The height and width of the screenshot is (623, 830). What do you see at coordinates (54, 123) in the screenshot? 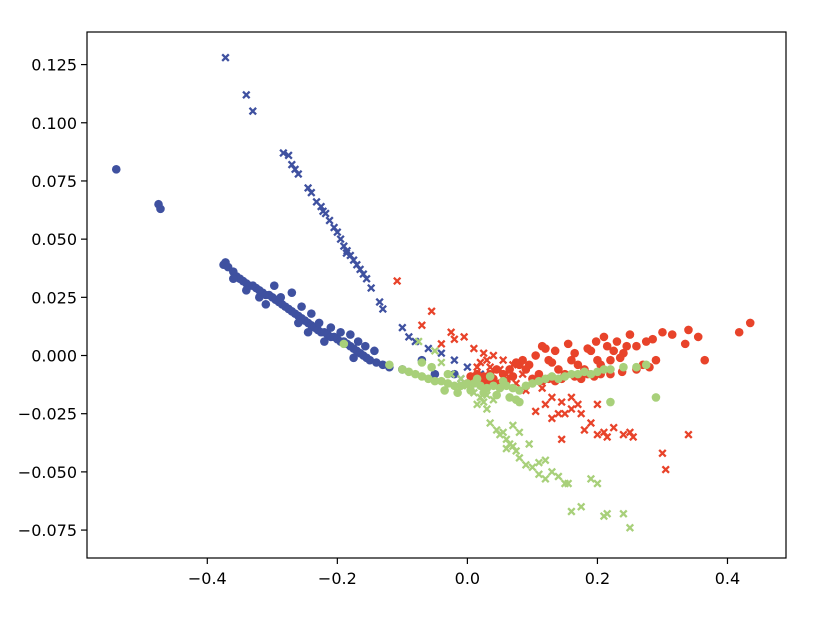
I see `y-tick-label: 0.100` at bounding box center [54, 123].